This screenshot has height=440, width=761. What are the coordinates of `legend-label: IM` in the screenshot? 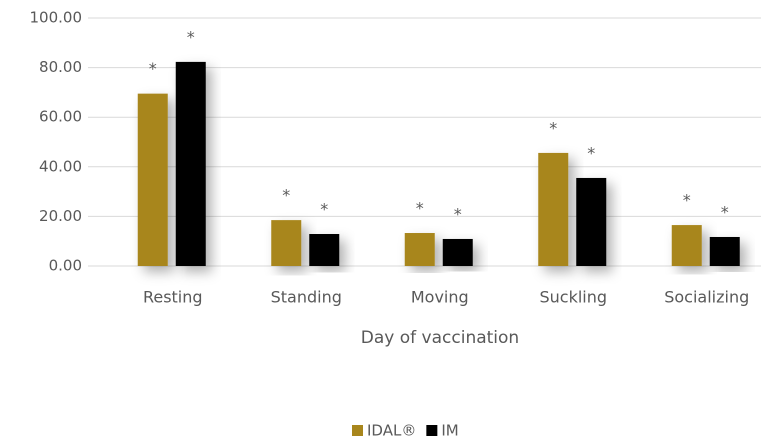 It's located at (449, 431).